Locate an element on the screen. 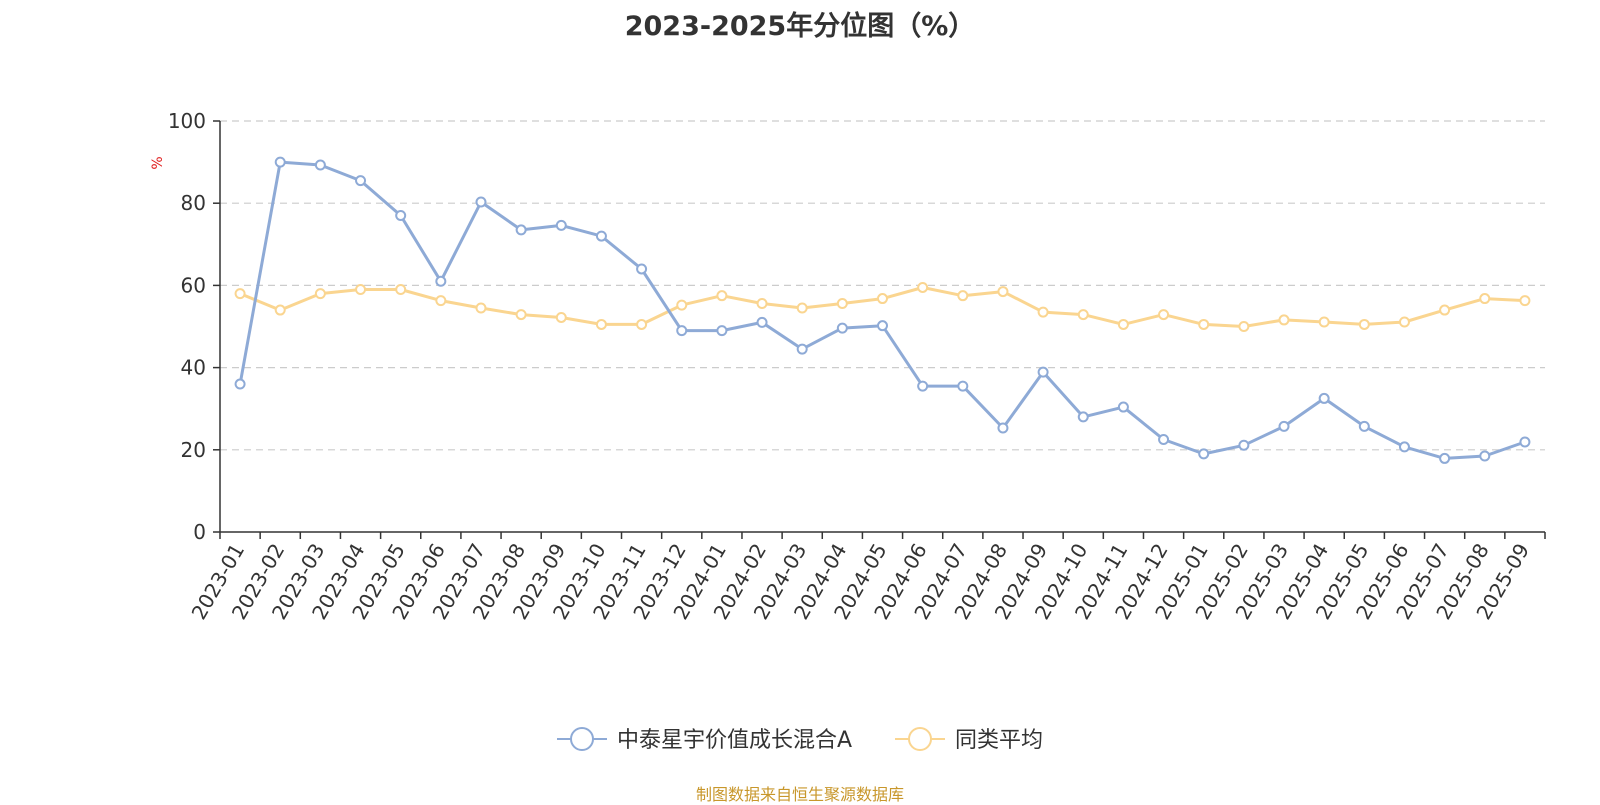 This screenshot has height=805, width=1600. legend-label: 中泰星宇价值成长混合A is located at coordinates (734, 740).